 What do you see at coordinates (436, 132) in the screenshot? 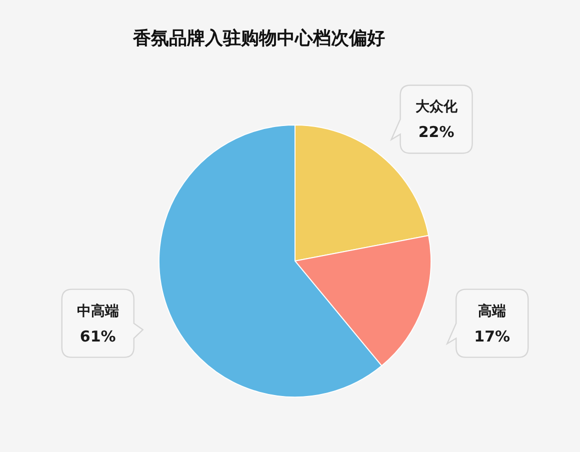
I see `data-label: 22%` at bounding box center [436, 132].